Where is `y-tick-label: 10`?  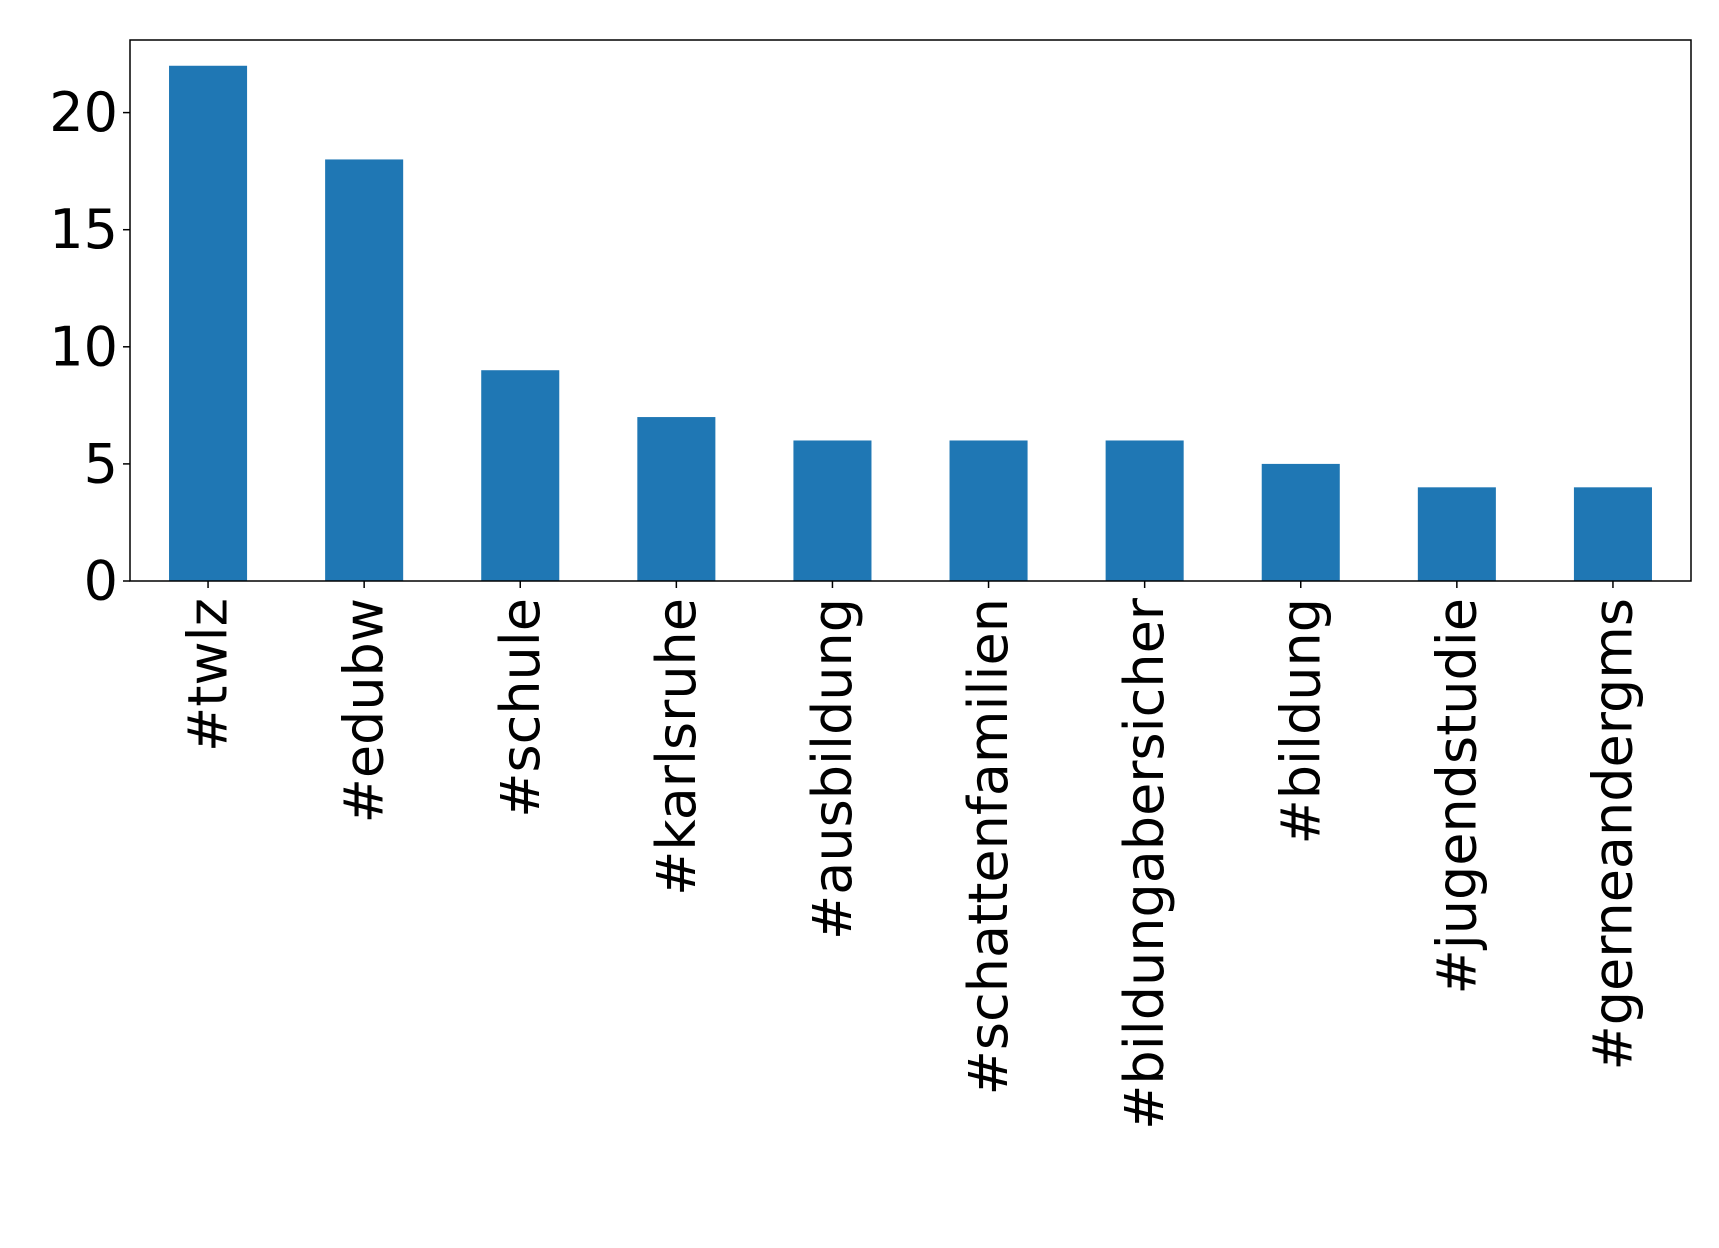 y-tick-label: 10 is located at coordinates (83, 346).